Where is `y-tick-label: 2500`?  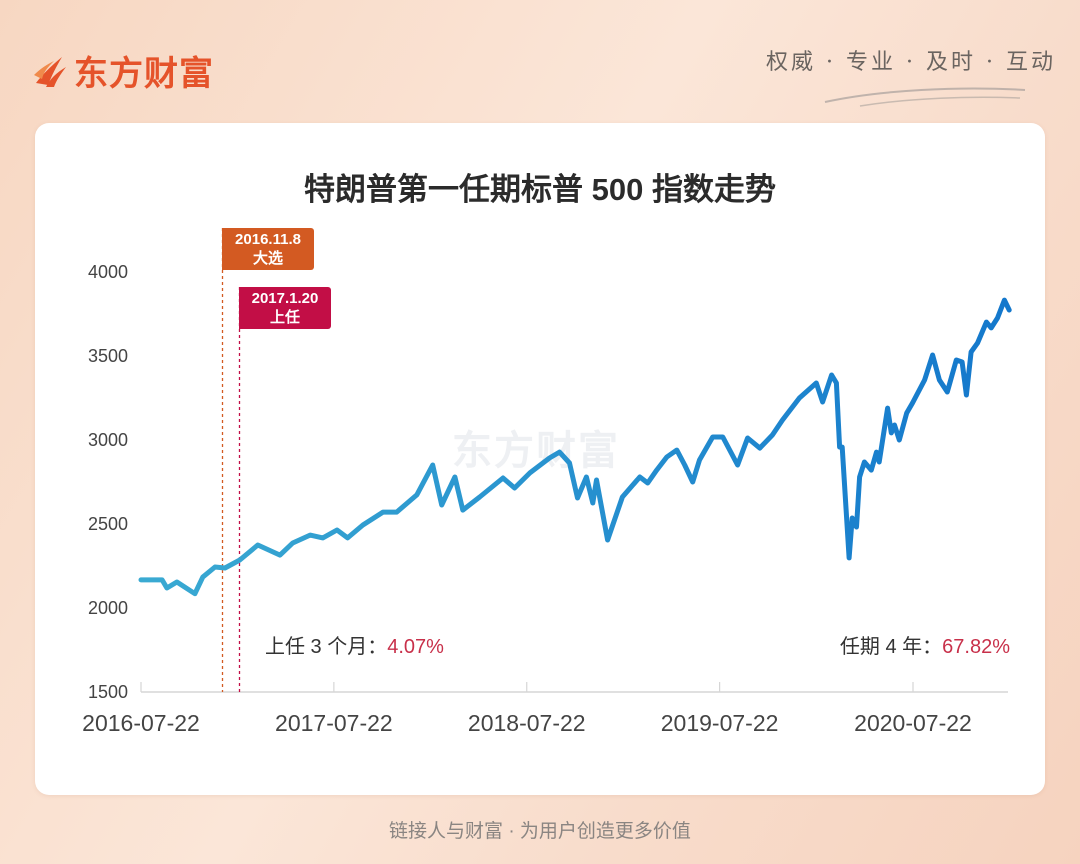 y-tick-label: 2500 is located at coordinates (108, 524).